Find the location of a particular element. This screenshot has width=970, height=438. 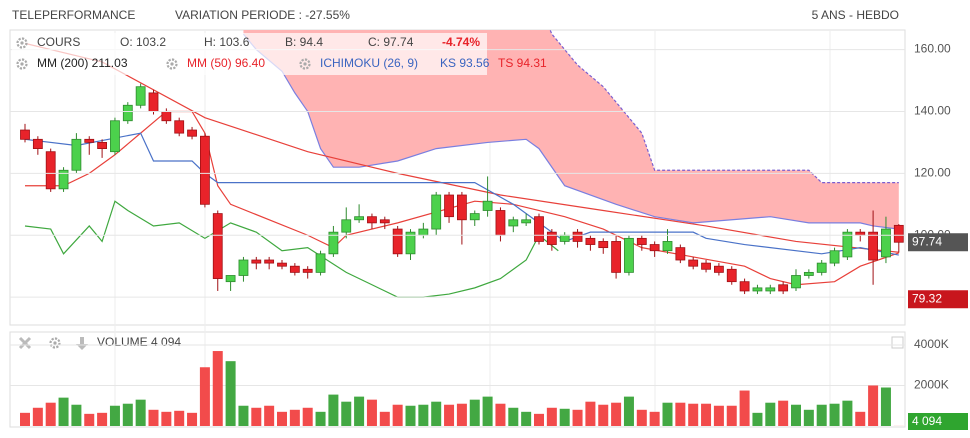

period: 5 ANS - HEBDO is located at coordinates (855, 15).